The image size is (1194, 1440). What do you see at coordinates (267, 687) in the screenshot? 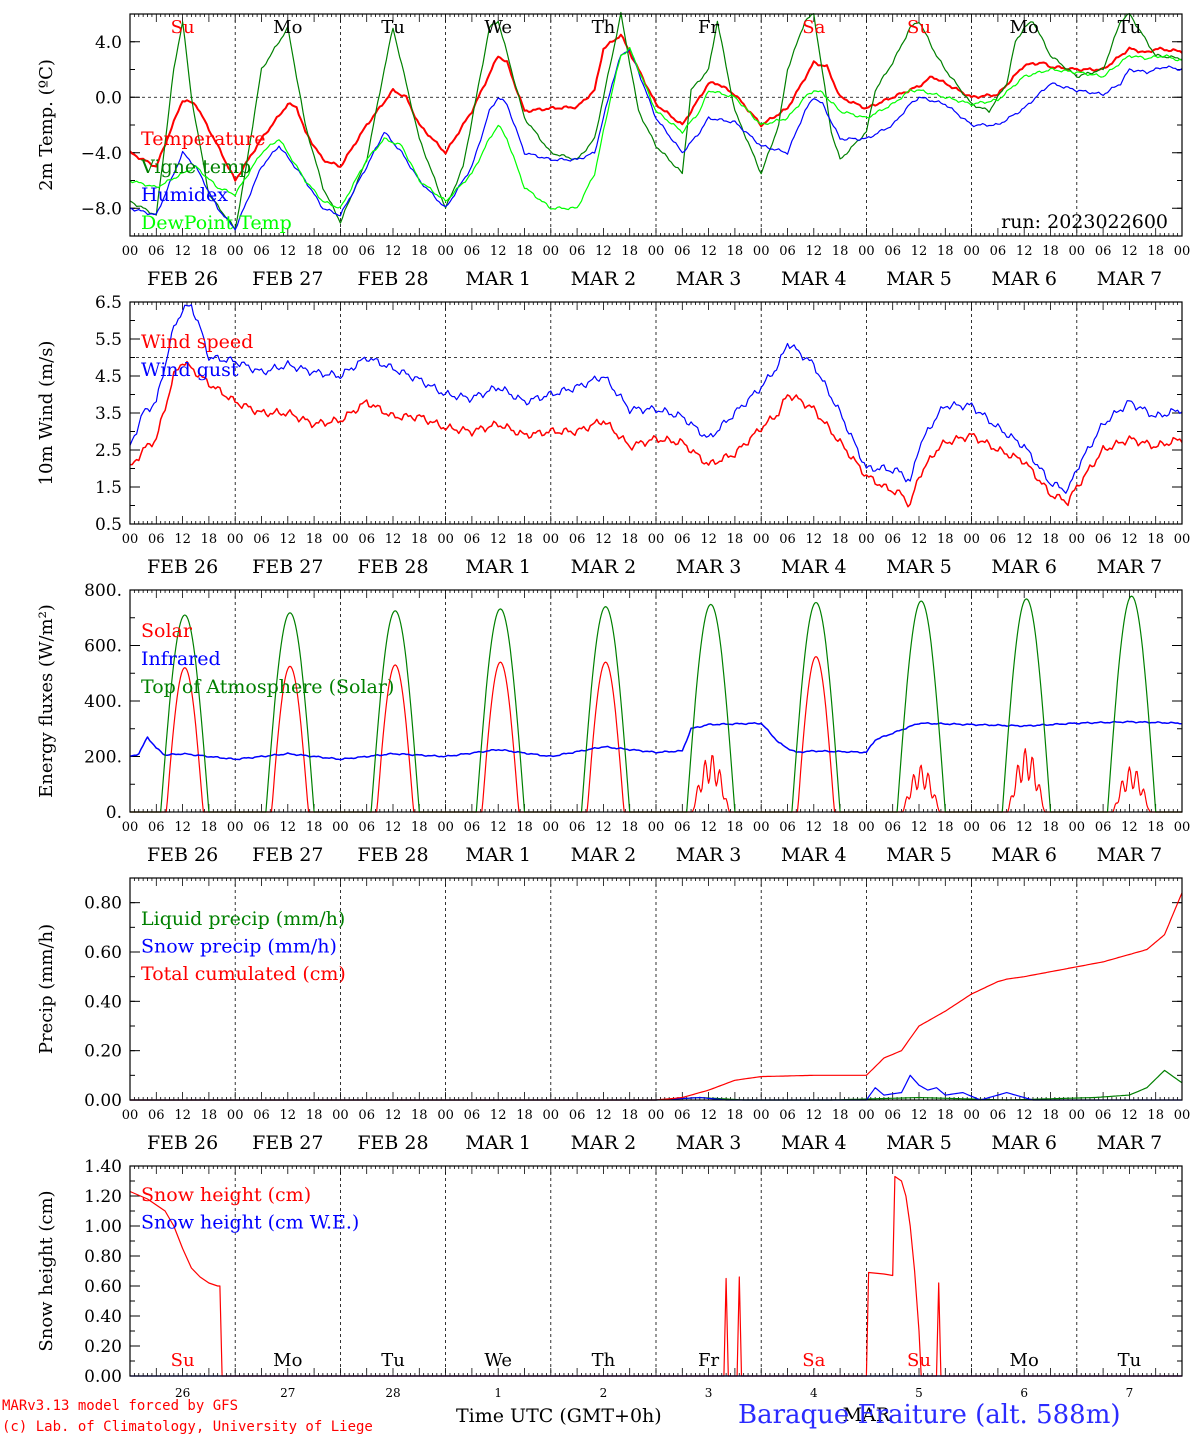
I see `legend-entry: Top of Atmosphere (Solar)` at bounding box center [267, 687].